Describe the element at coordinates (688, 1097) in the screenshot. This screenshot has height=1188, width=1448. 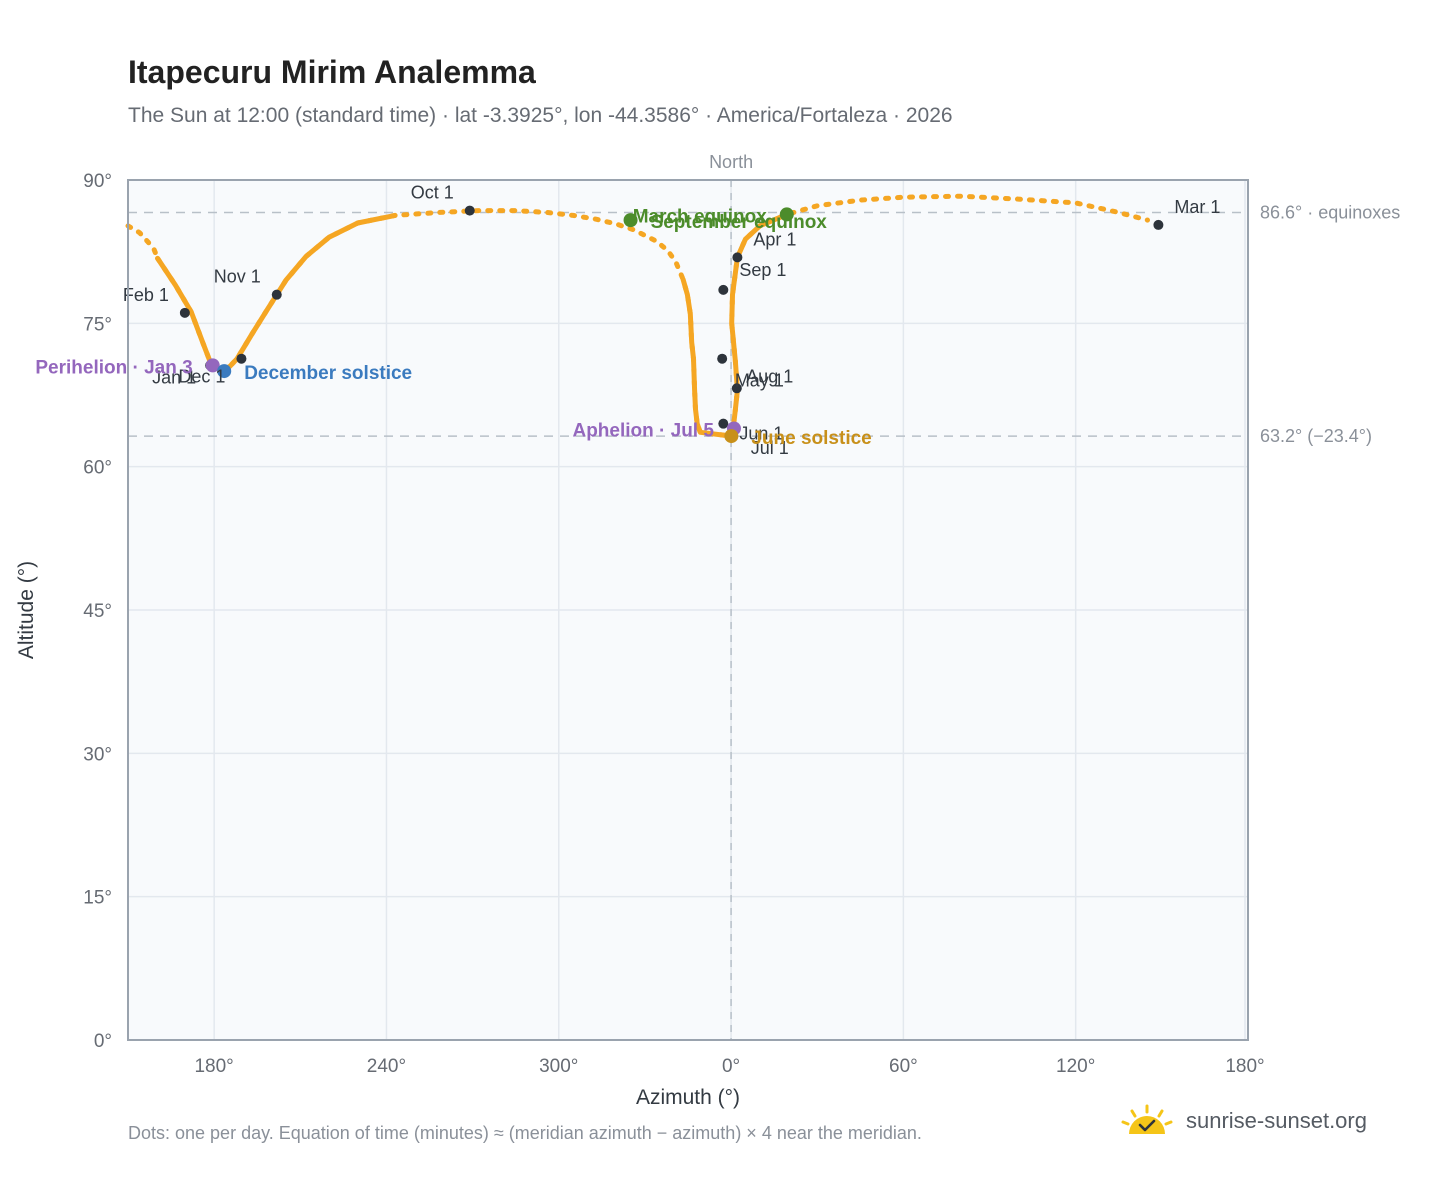
I see `x-axis-title: Azimuth (°)` at that location.